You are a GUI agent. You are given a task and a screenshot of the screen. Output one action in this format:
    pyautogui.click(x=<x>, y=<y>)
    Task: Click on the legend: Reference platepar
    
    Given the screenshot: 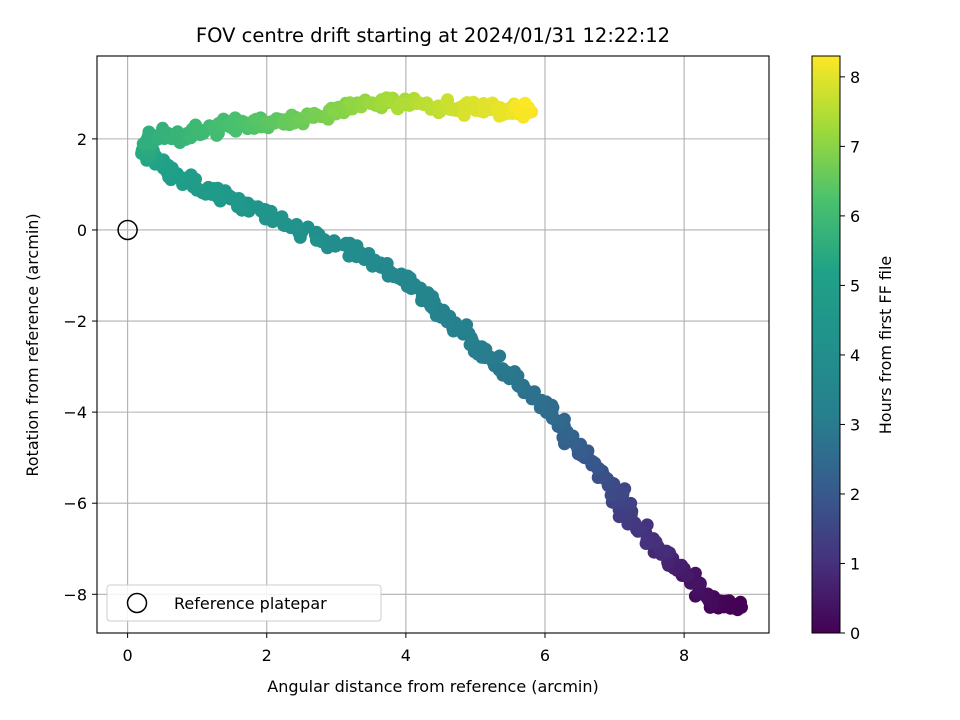 What is the action you would take?
    pyautogui.click(x=244, y=603)
    